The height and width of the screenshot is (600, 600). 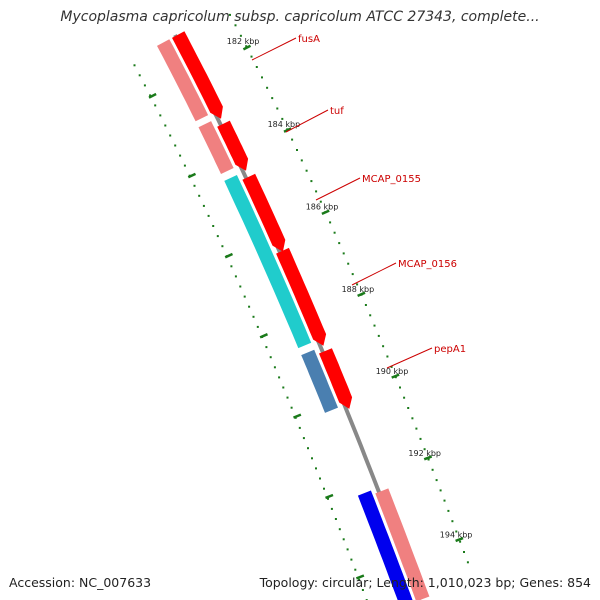 I want to click on gene-fusA, so click(x=183, y=80).